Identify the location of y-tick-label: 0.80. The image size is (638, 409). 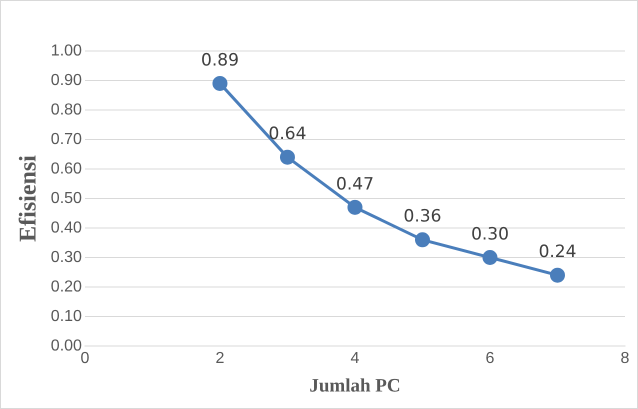
(66, 109).